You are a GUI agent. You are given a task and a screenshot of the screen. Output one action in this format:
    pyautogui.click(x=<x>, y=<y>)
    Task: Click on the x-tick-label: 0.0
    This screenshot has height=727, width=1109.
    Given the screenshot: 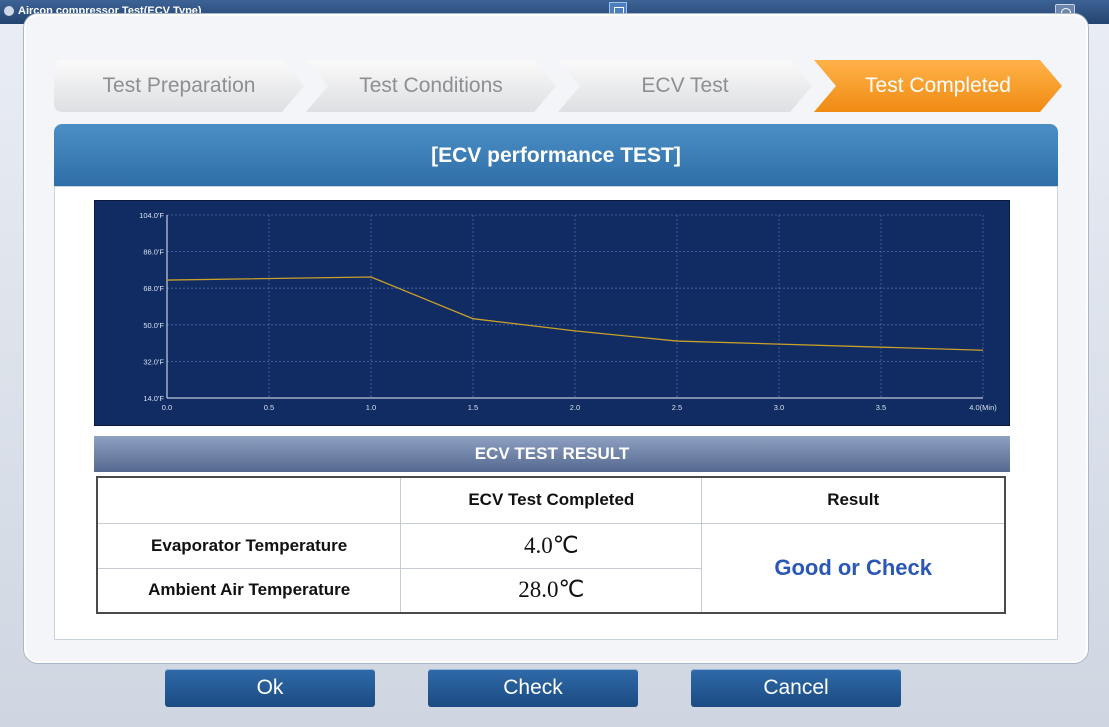 What is the action you would take?
    pyautogui.click(x=167, y=407)
    